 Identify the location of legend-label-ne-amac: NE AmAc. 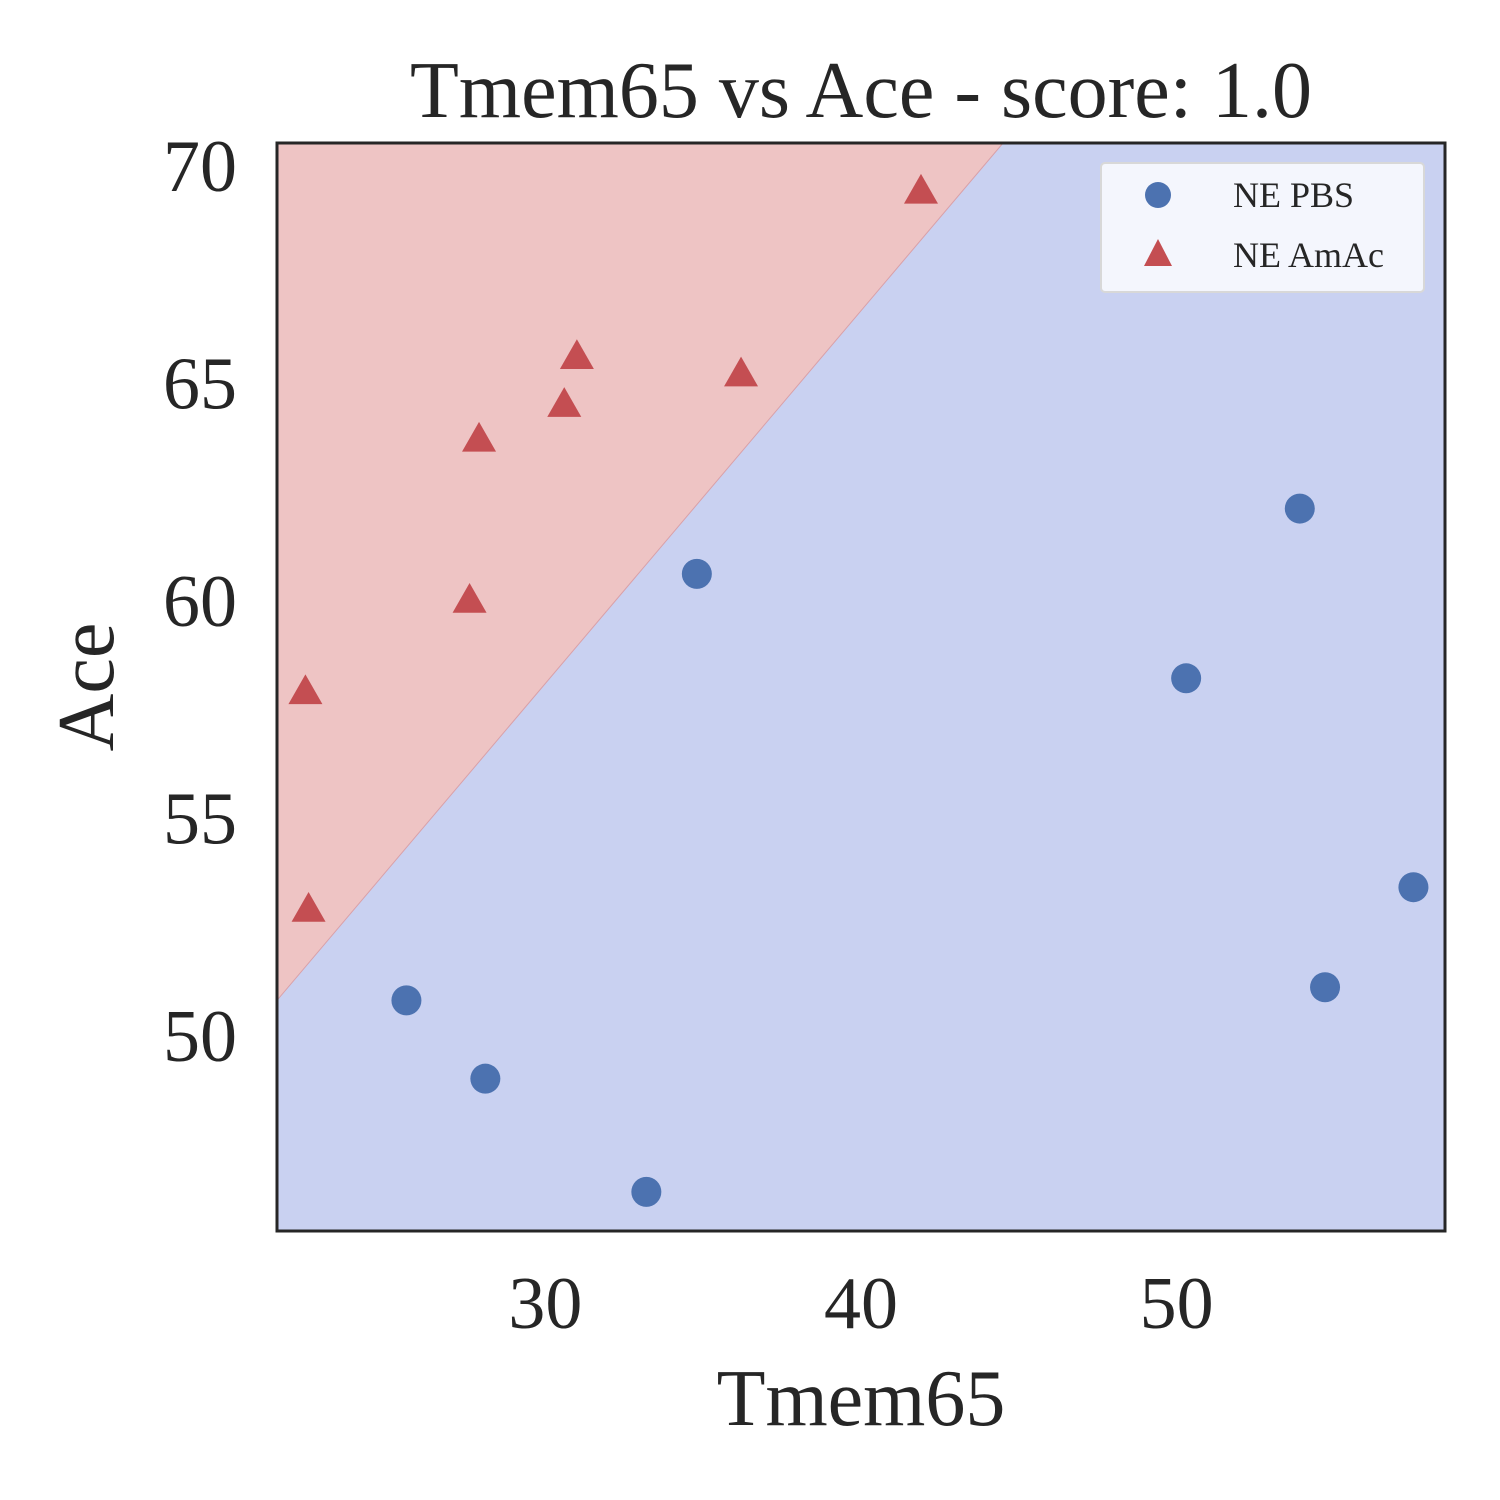
(1308, 255).